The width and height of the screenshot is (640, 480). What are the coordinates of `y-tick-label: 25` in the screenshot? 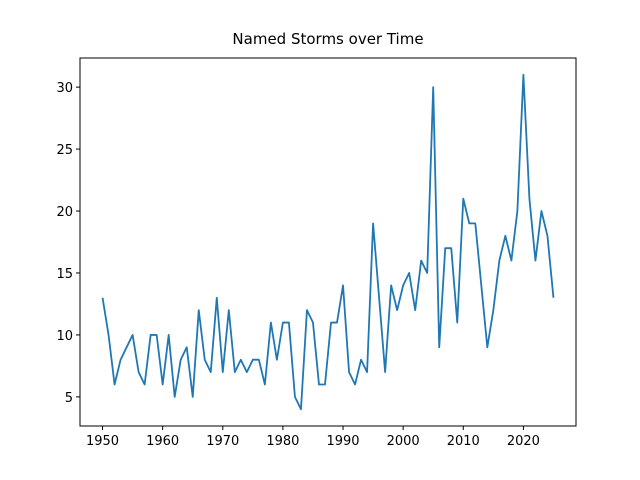 It's located at (64, 150).